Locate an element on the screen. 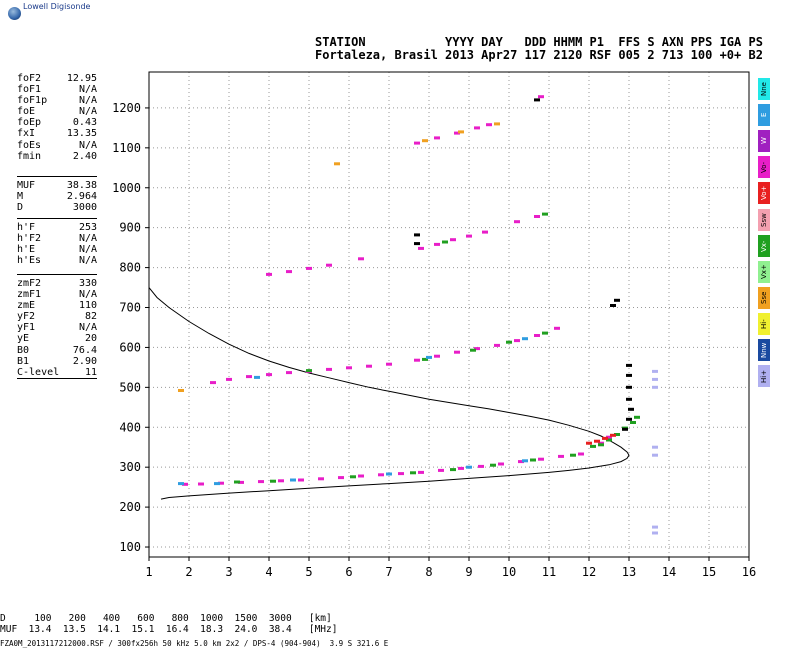 Image resolution: width=800 pixels, height=650 pixels. logo-text: Lowell Digisonde is located at coordinates (57, 6).